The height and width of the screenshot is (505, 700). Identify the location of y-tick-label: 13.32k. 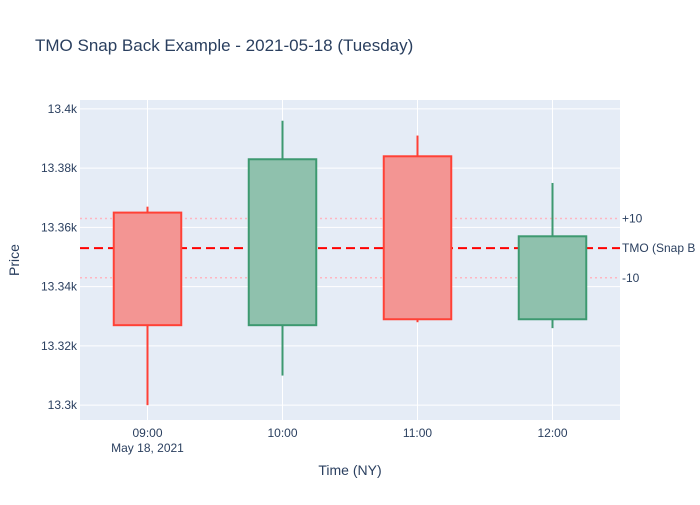
(59, 346).